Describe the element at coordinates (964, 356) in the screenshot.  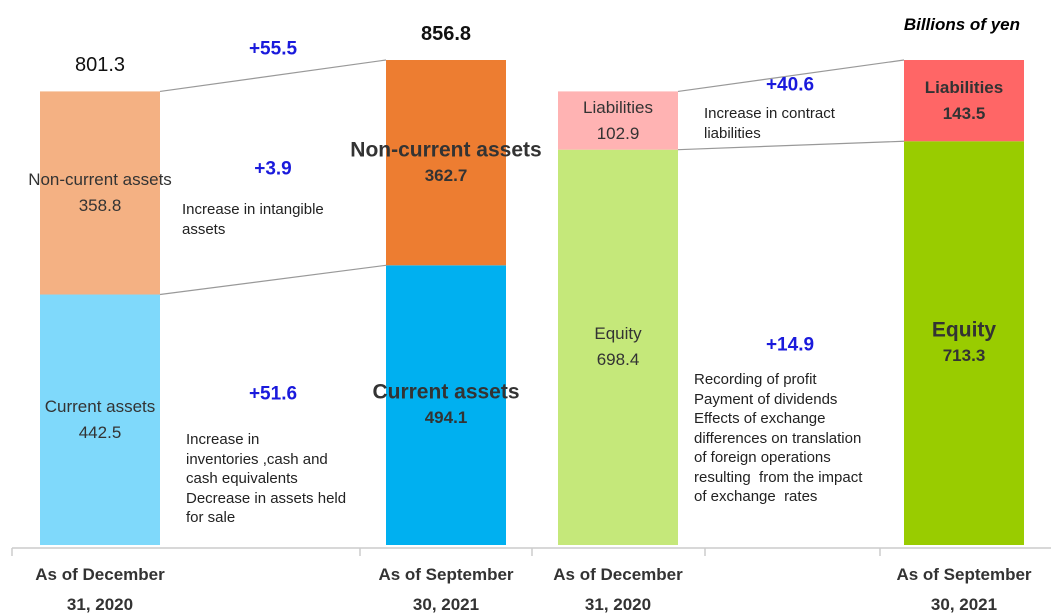
I see `segment-value: 713.3` at that location.